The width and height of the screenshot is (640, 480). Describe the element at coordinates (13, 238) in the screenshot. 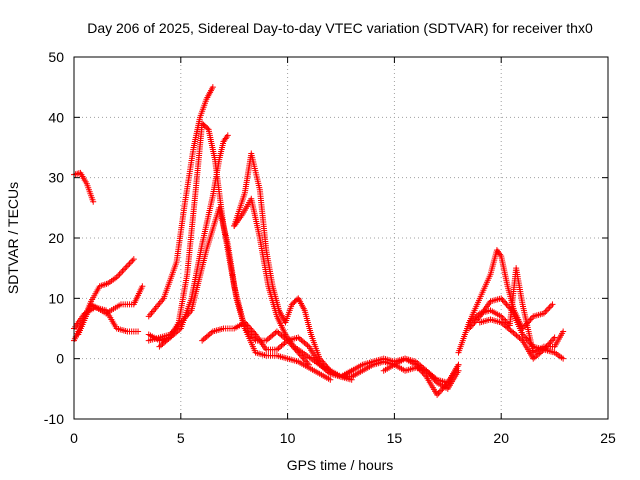

I see `y-axis-label: SDTVAR / TECUs` at that location.